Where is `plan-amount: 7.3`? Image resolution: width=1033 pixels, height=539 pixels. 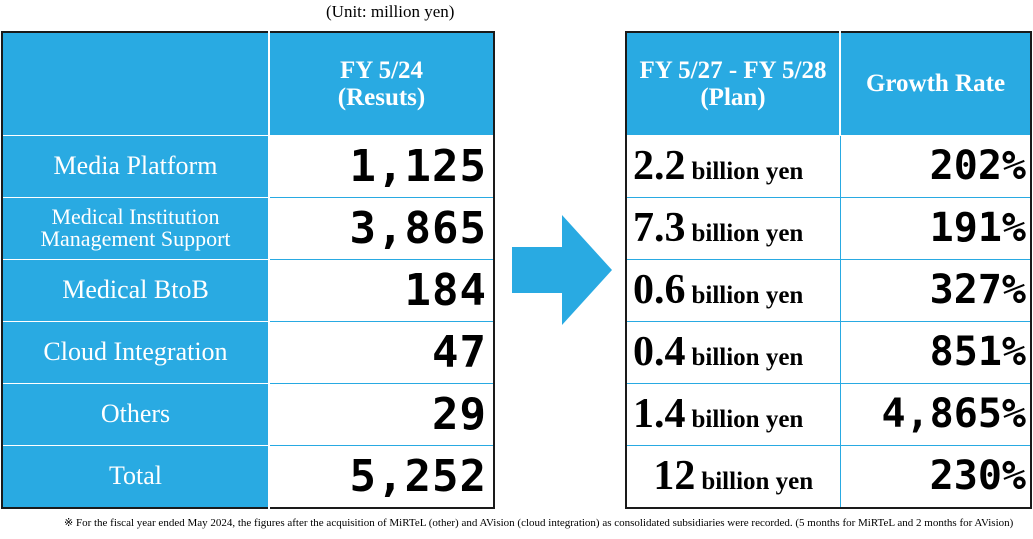 plan-amount: 7.3 is located at coordinates (659, 228).